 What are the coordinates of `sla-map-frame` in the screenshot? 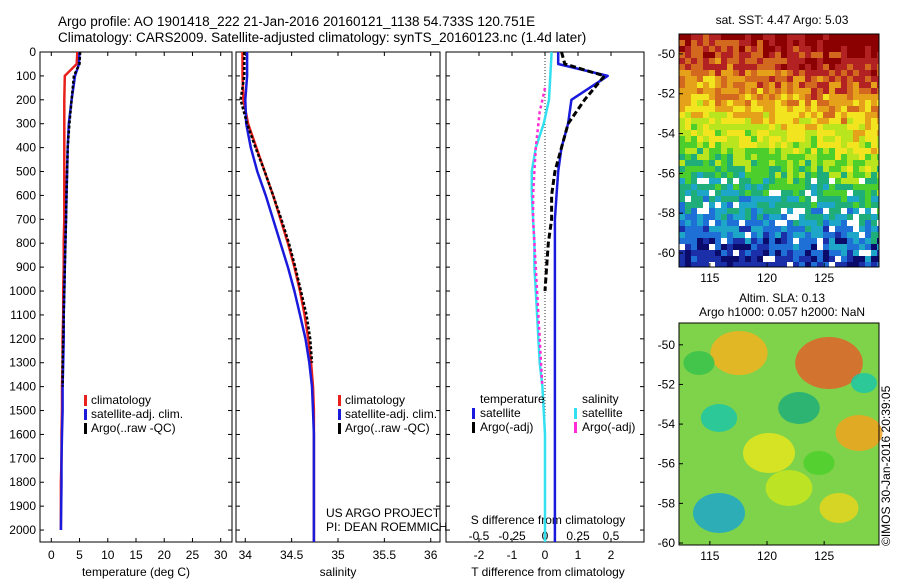 It's located at (779, 434).